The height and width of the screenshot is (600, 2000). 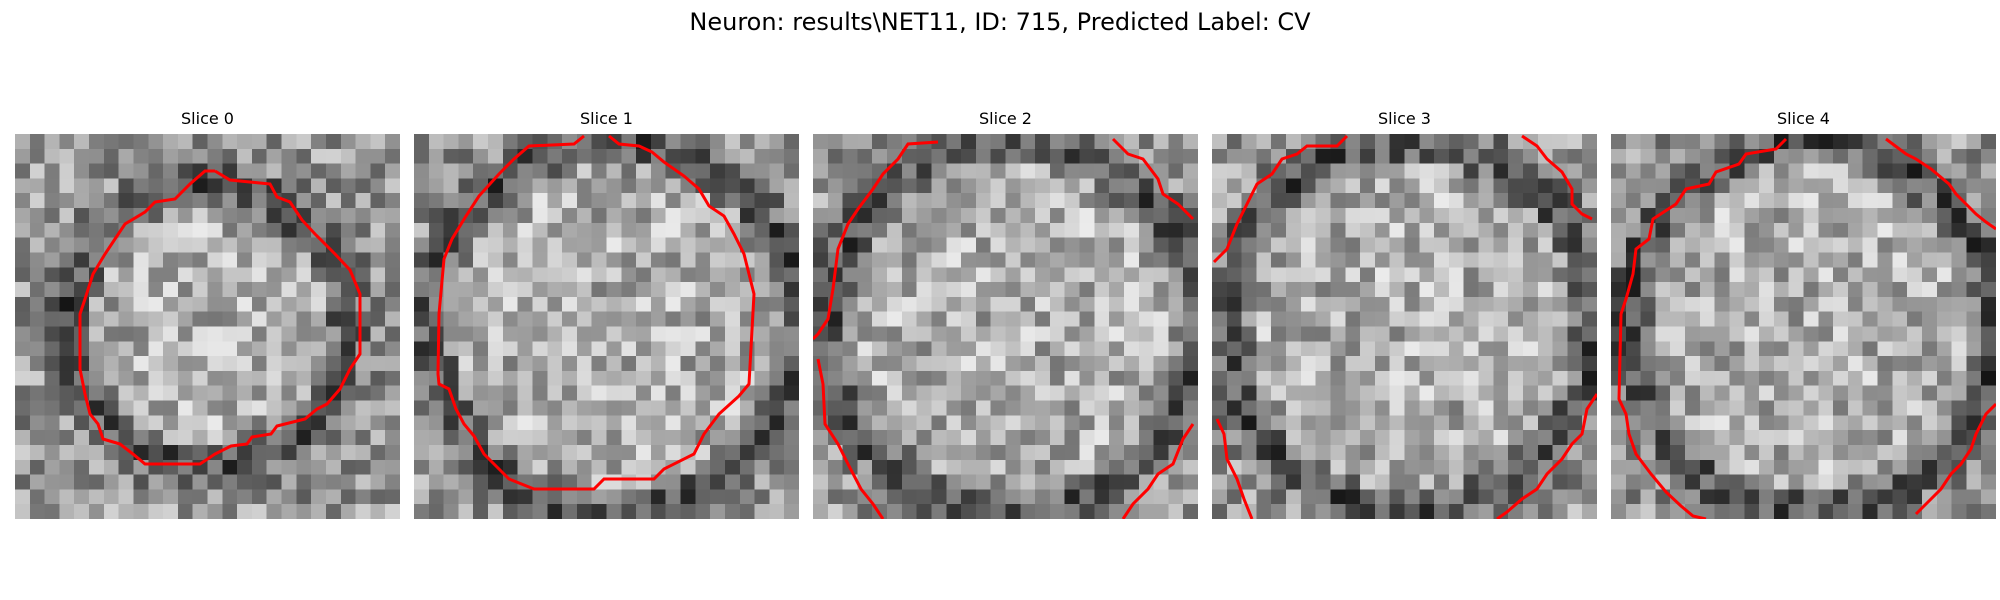 What do you see at coordinates (1803, 118) in the screenshot?
I see `slice-title: Slice 4` at bounding box center [1803, 118].